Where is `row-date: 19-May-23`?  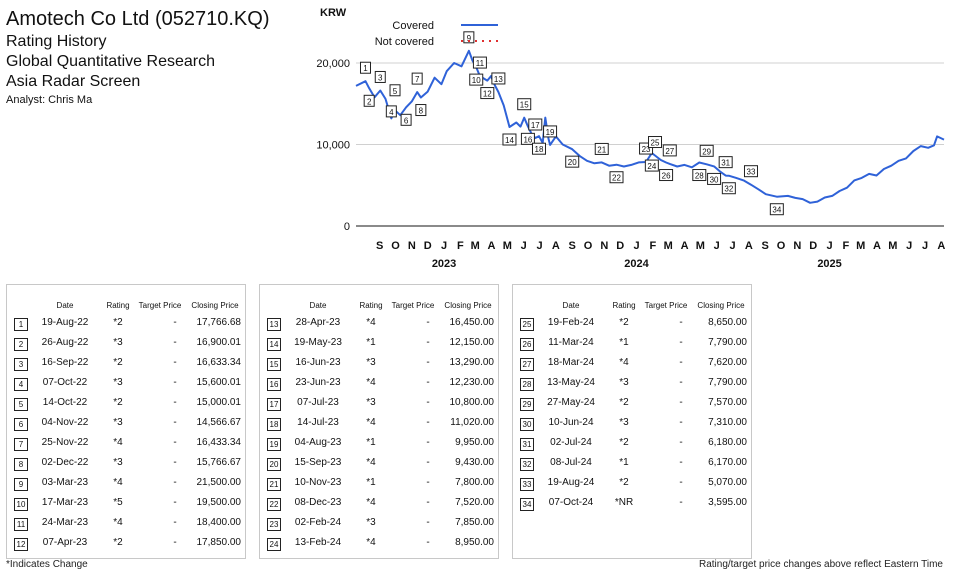
row-date: 19-May-23 is located at coordinates (318, 342).